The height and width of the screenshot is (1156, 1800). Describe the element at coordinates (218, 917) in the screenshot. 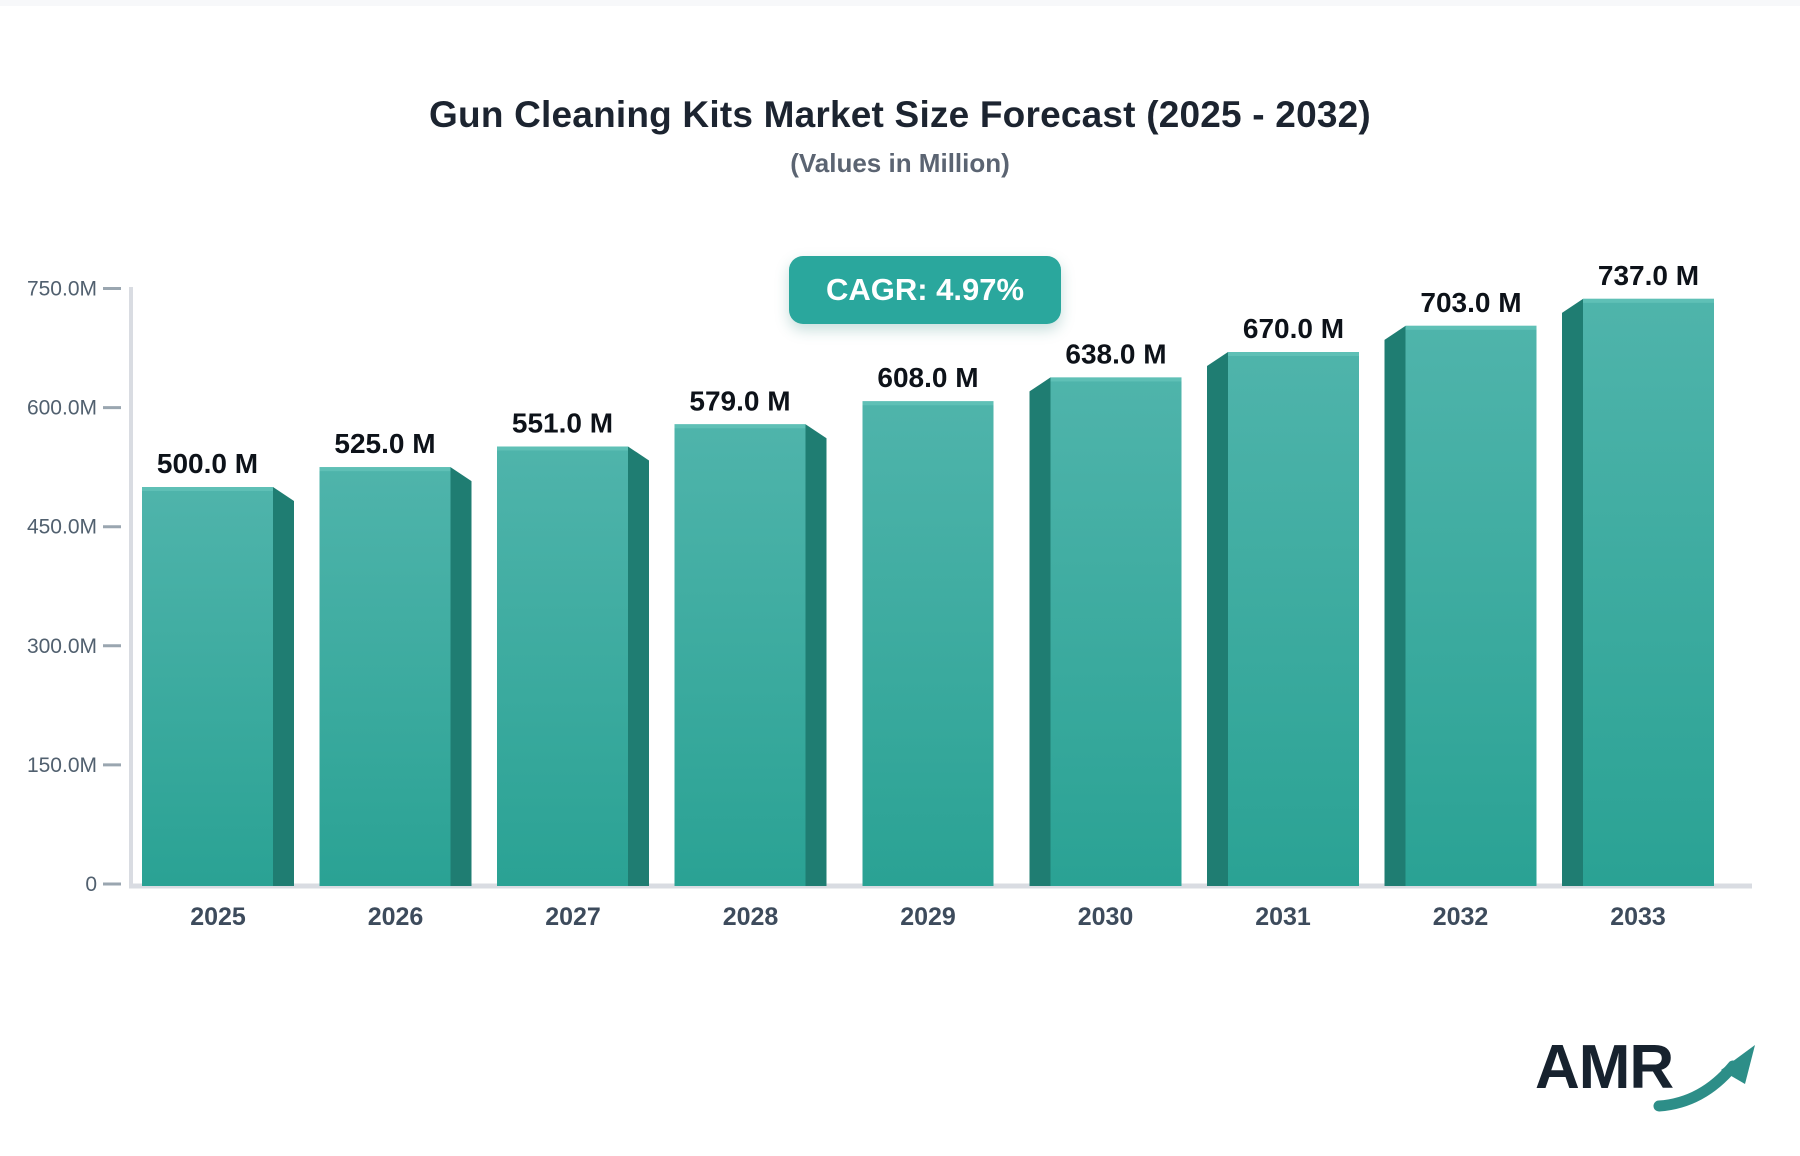

I see `x-tick-label: 2025` at that location.